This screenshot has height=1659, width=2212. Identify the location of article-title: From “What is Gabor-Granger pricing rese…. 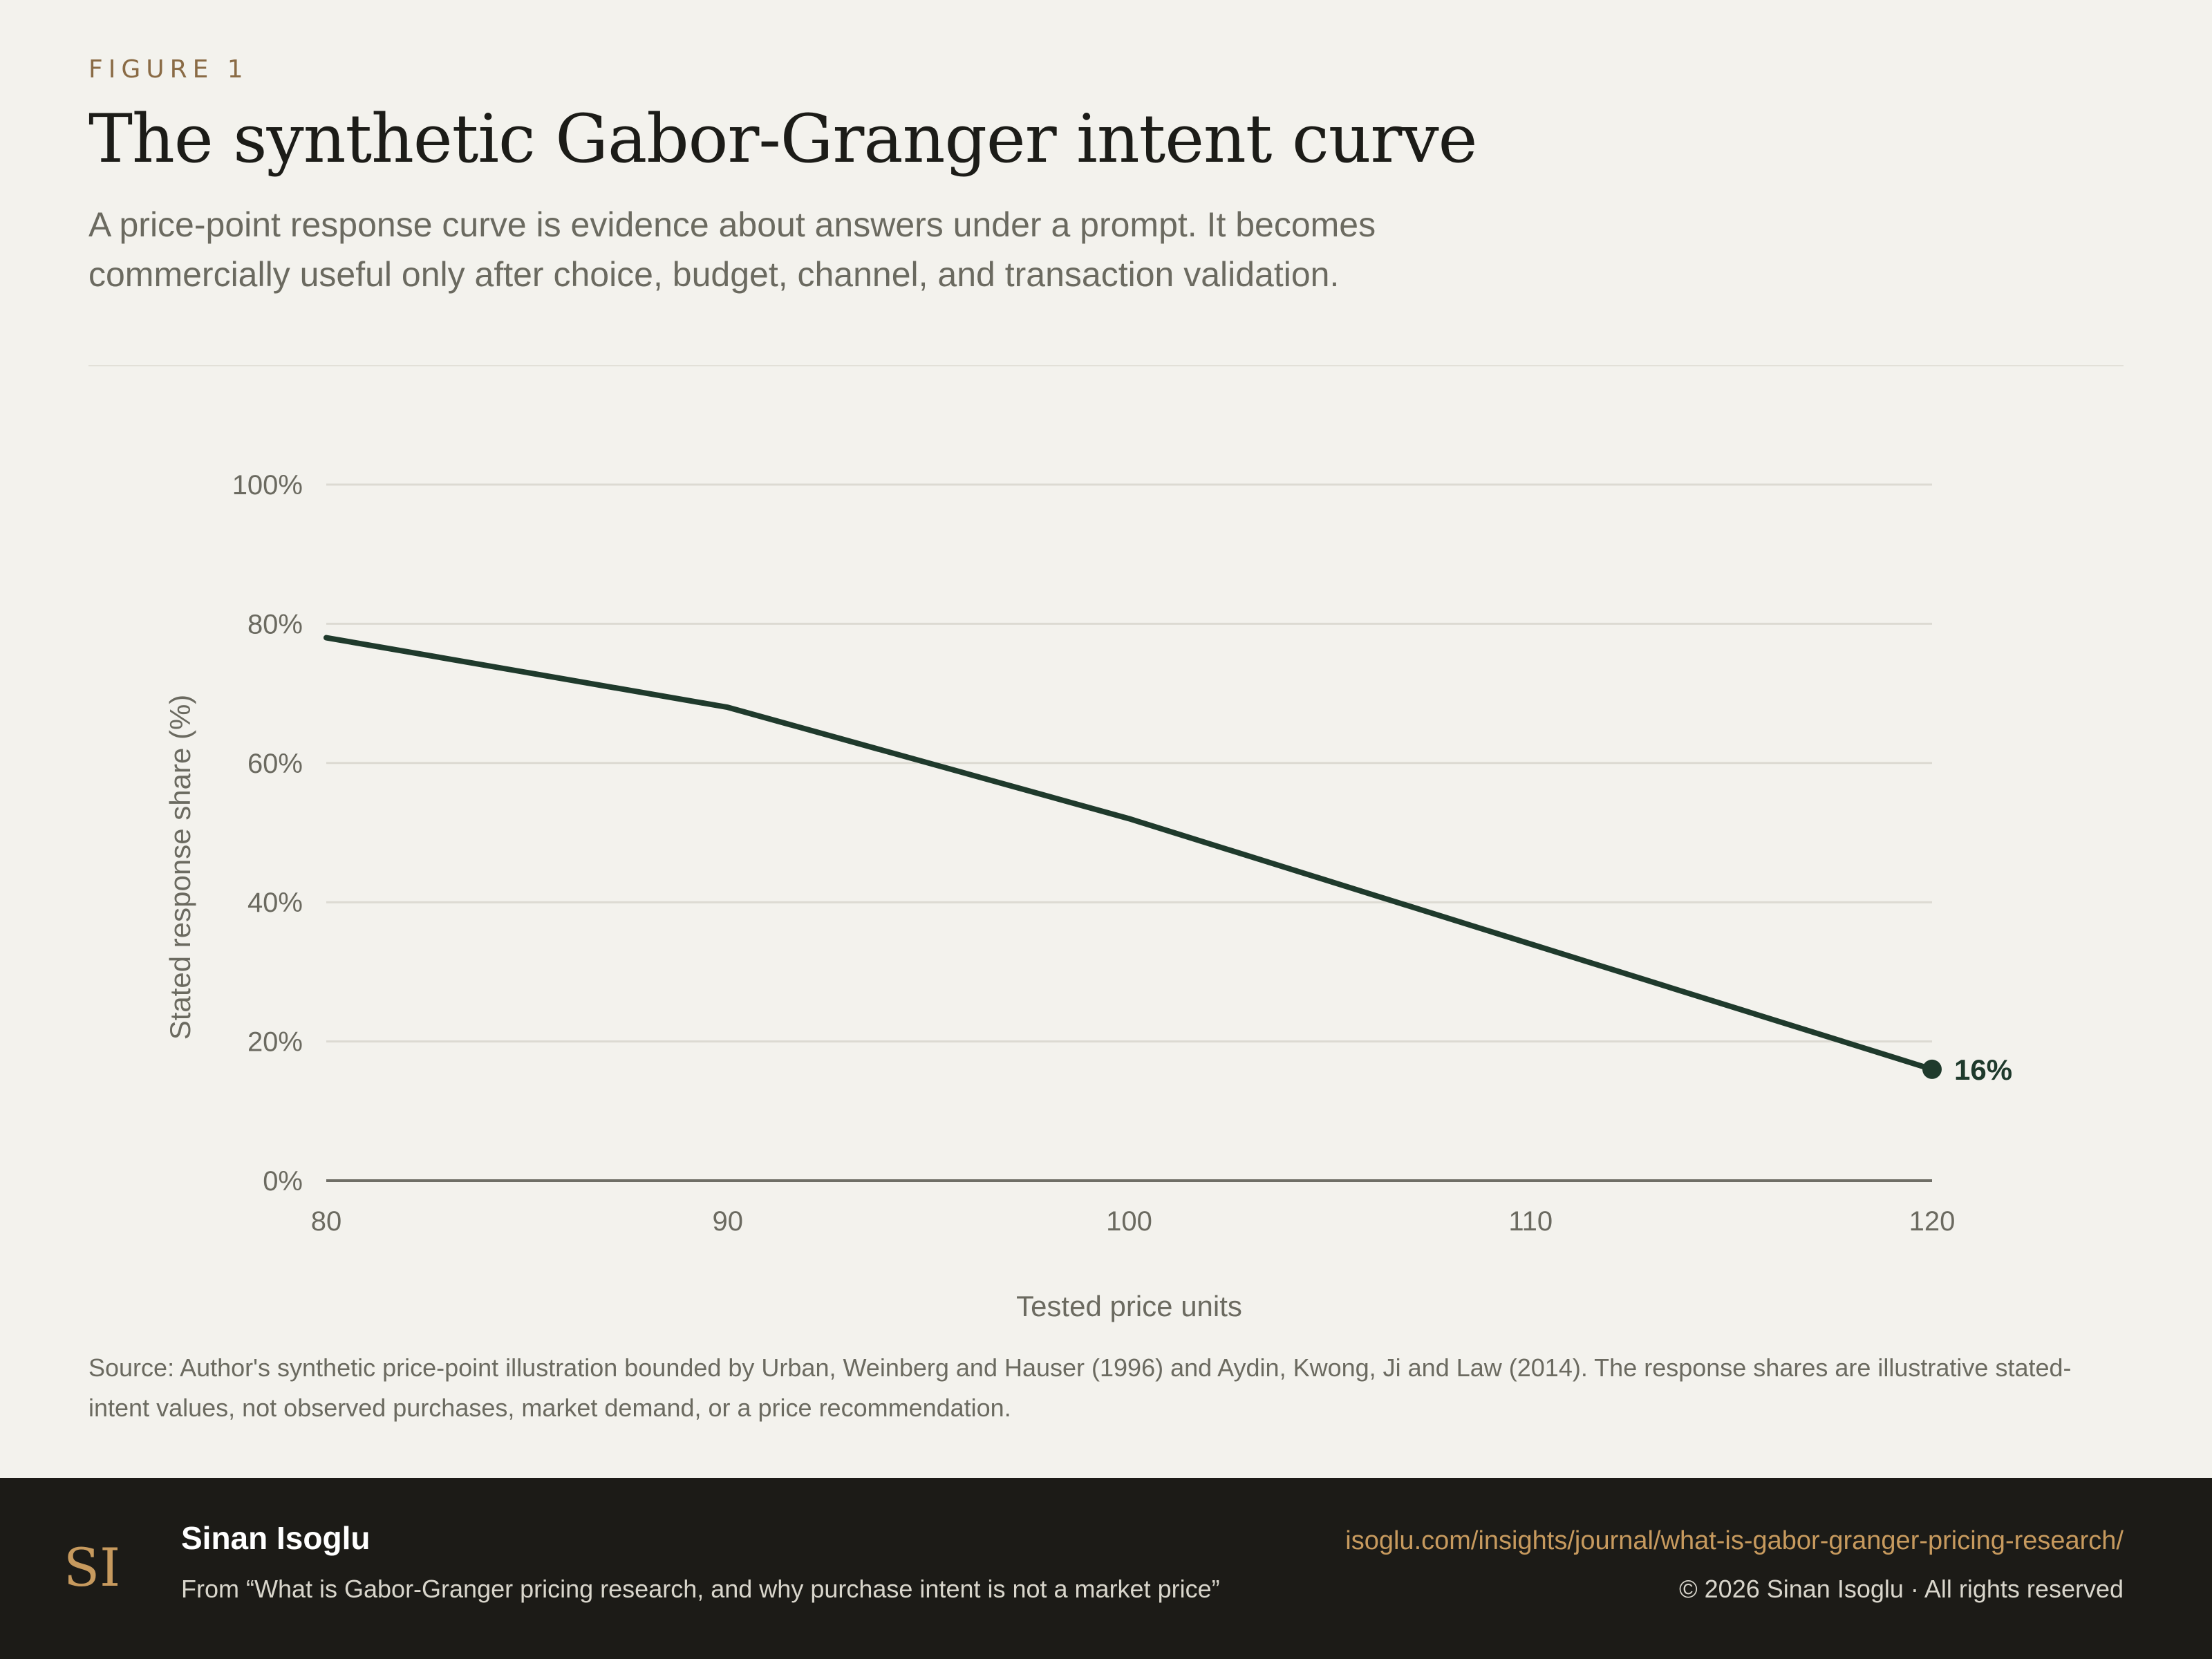
(700, 1589).